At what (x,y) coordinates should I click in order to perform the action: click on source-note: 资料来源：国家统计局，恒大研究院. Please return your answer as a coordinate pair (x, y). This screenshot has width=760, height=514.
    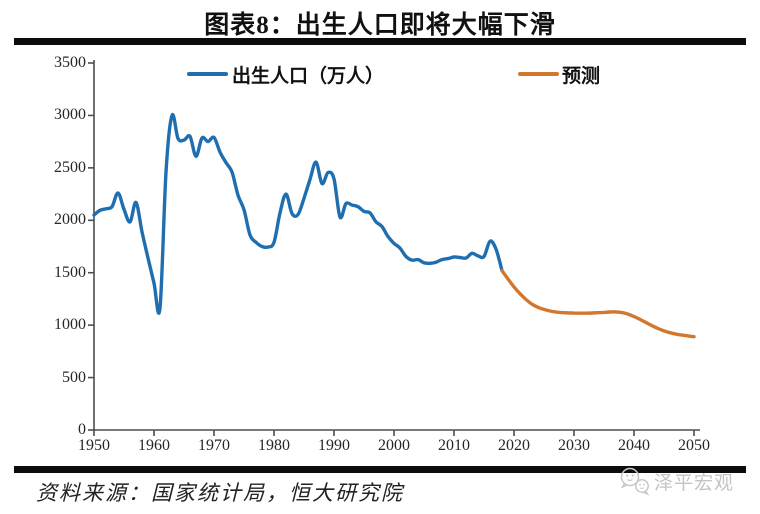
    Looking at the image, I should click on (220, 493).